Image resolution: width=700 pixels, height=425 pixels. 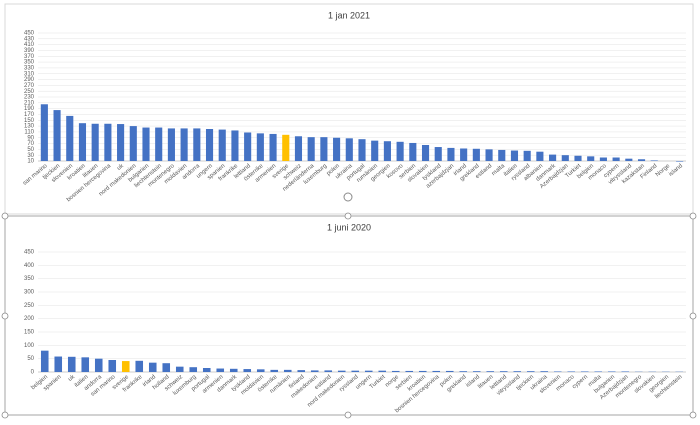 I want to click on y-tick-label: 50, so click(x=30, y=150).